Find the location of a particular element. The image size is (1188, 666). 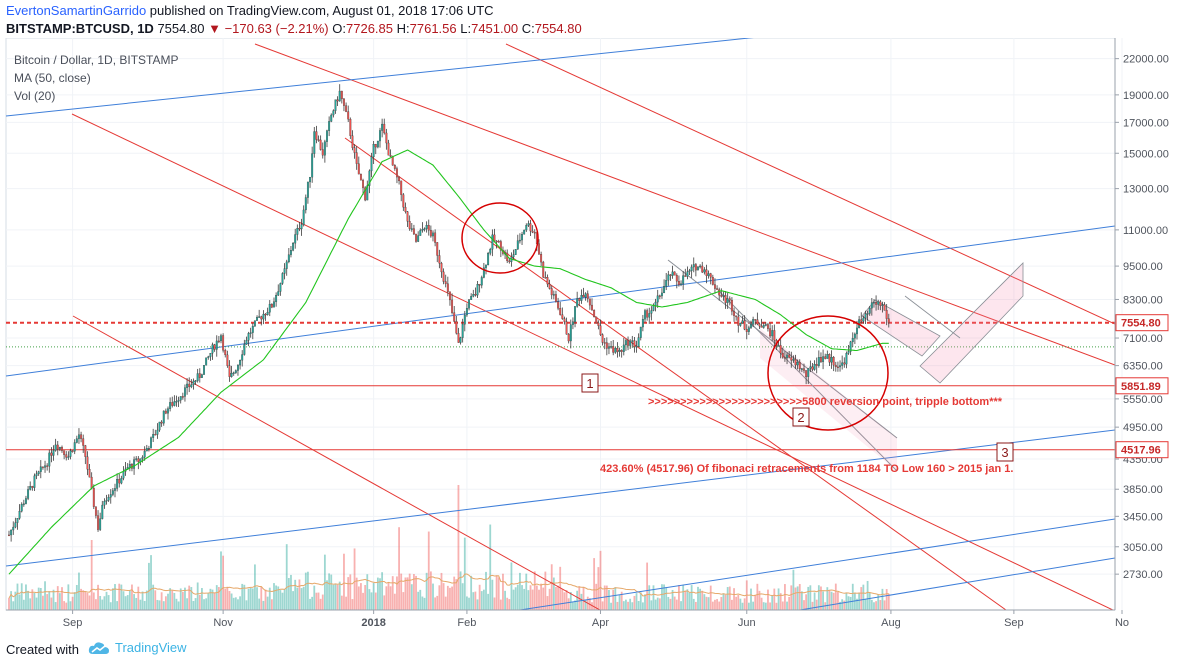

gray-channel-fill is located at coordinates (828, 399).